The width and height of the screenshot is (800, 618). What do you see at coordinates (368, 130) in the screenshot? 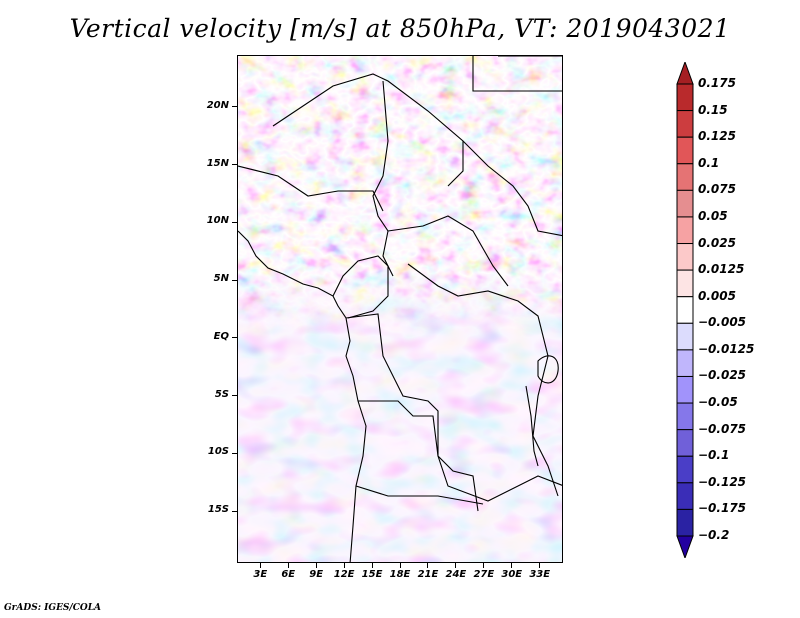
I see `boundary-niger` at bounding box center [368, 130].